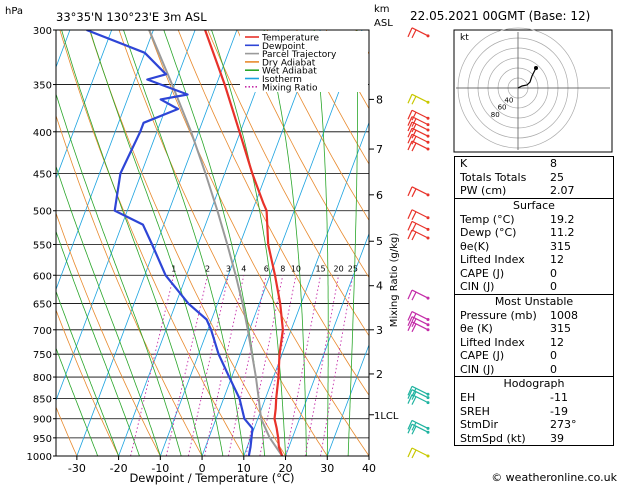 The width and height of the screenshot is (629, 486). I want to click on height-tick-label: 1LCL, so click(386, 416).